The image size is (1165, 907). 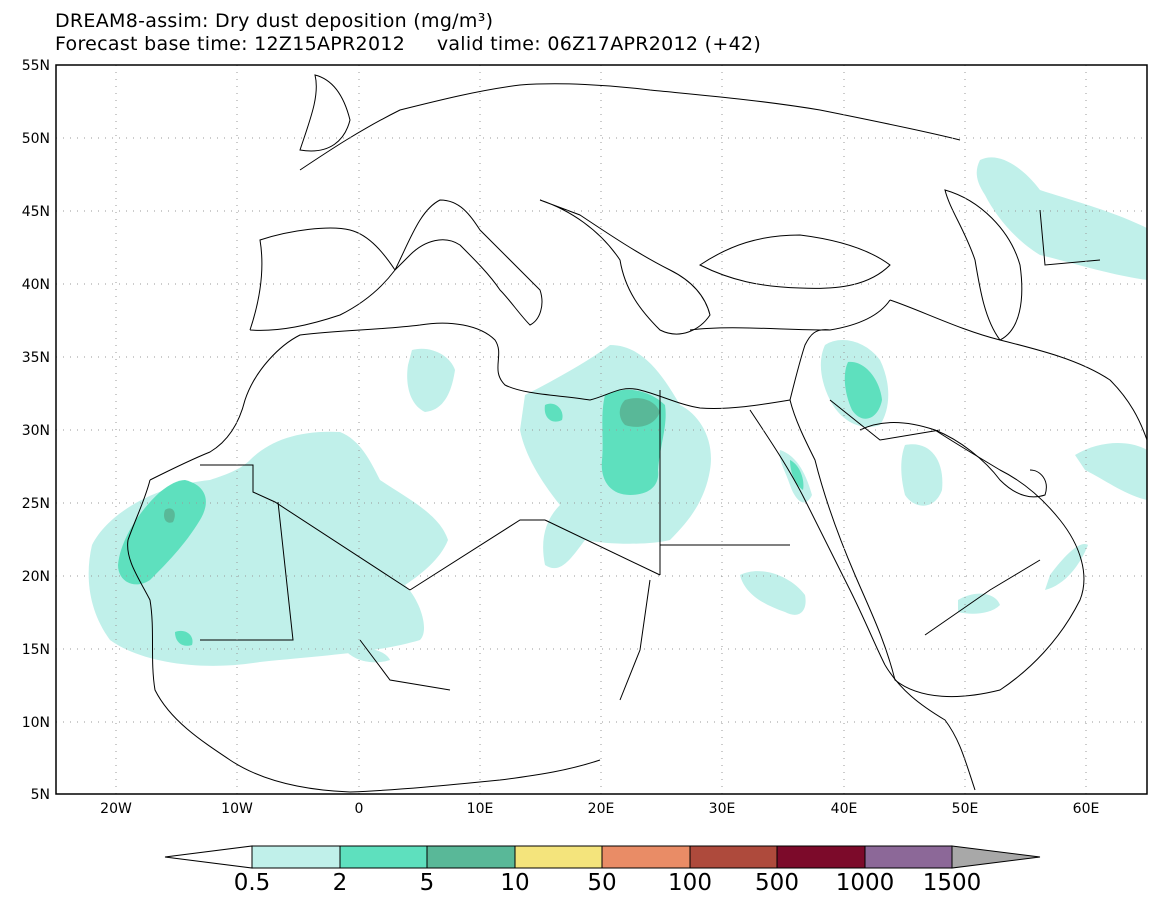 What do you see at coordinates (795, 261) in the screenshot?
I see `coast-black-sea` at bounding box center [795, 261].